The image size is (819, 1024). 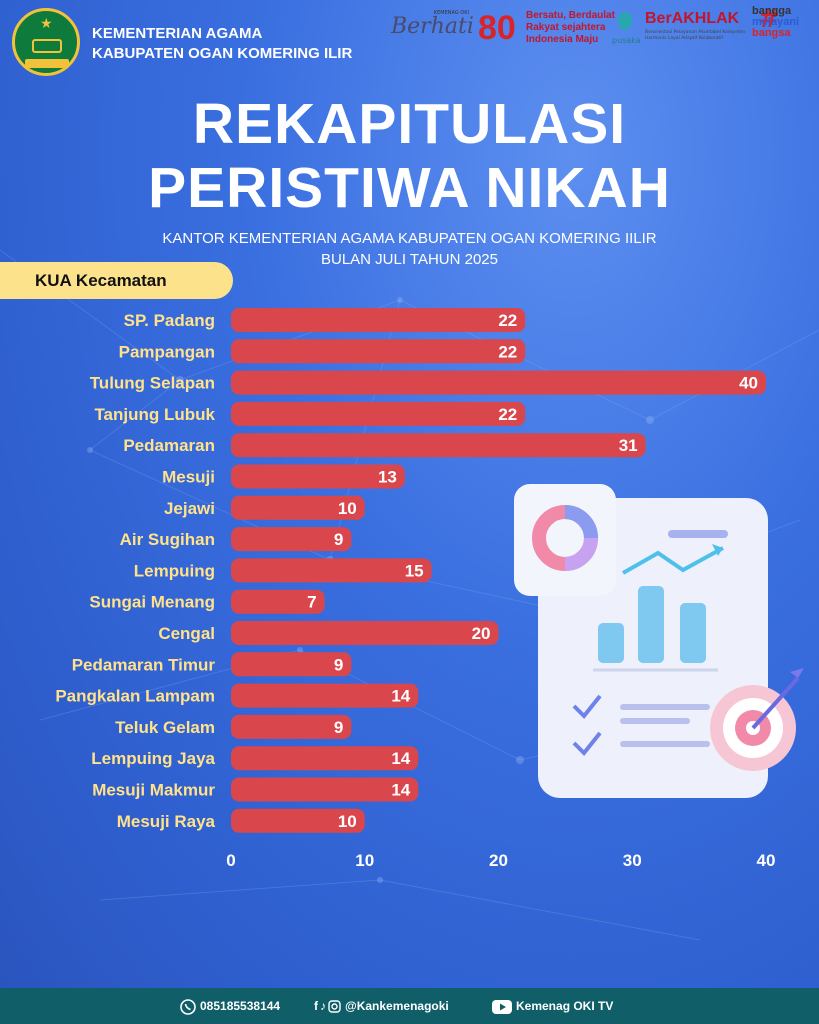 What do you see at coordinates (316, 1006) in the screenshot?
I see `facebook-icon: f` at bounding box center [316, 1006].